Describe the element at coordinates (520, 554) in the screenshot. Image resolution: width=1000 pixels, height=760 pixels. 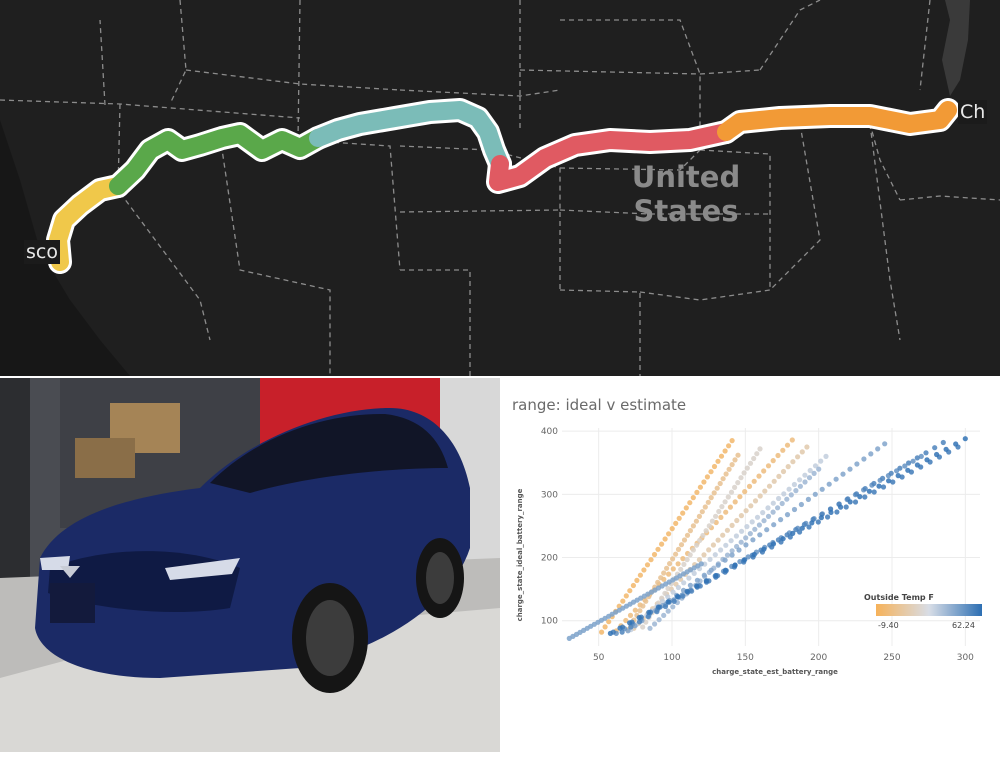
I see `y-axis-title: charge_state_ideal_battery_range` at that location.